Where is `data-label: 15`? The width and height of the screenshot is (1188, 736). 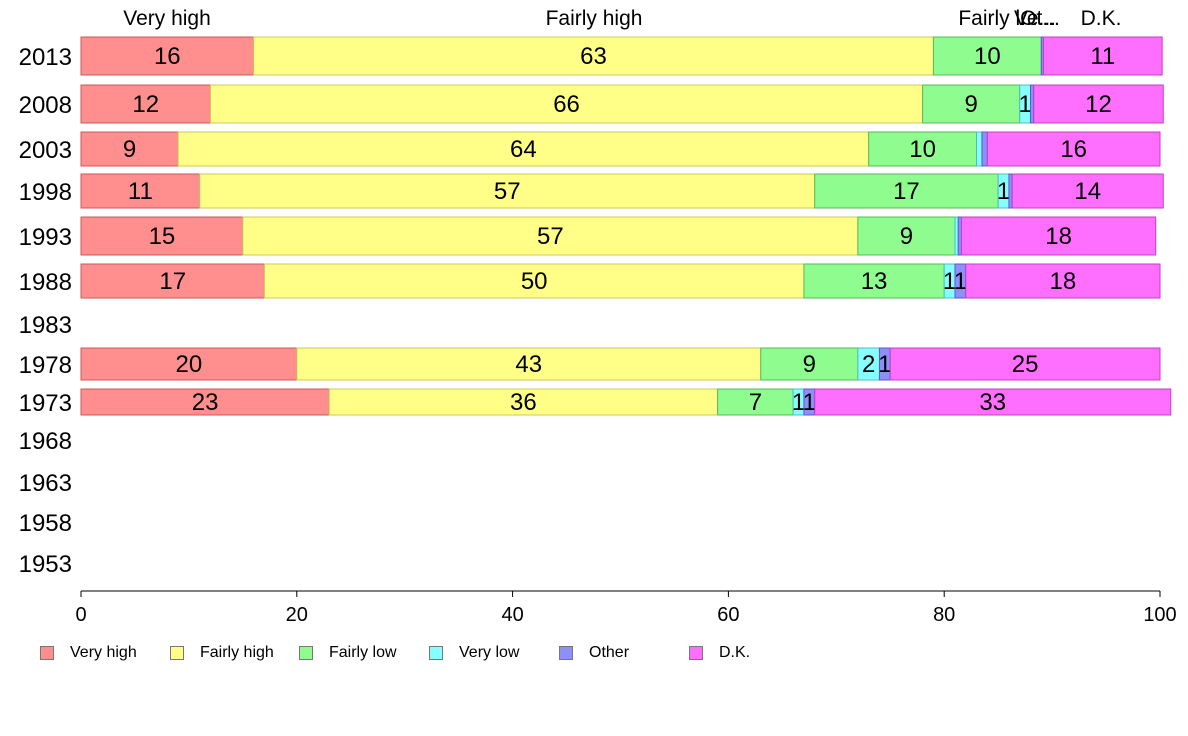 data-label: 15 is located at coordinates (162, 236).